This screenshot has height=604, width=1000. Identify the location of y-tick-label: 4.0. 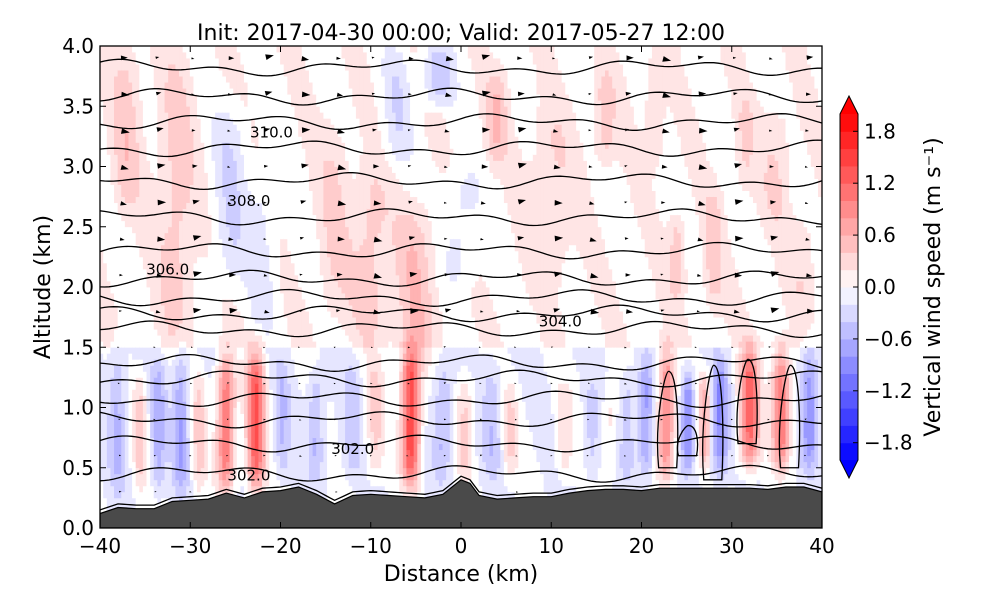
(78, 46).